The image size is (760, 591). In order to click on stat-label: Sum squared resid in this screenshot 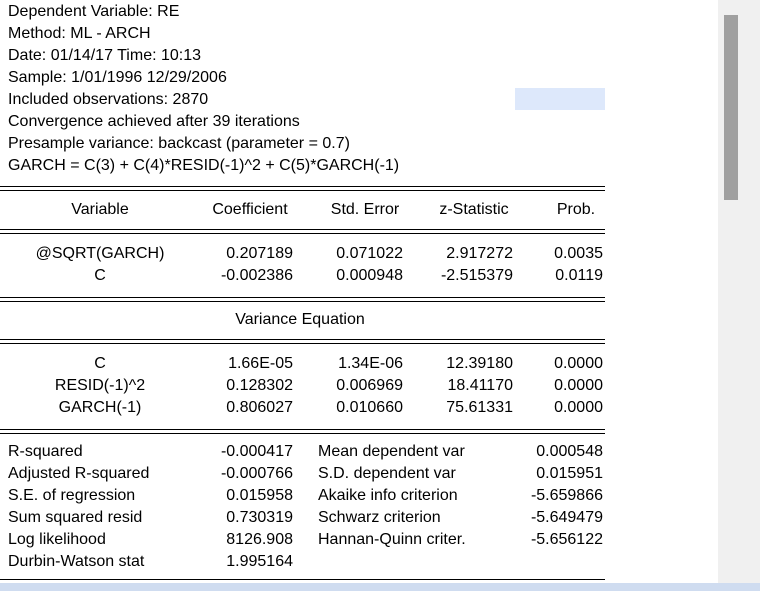, I will do `click(75, 517)`.